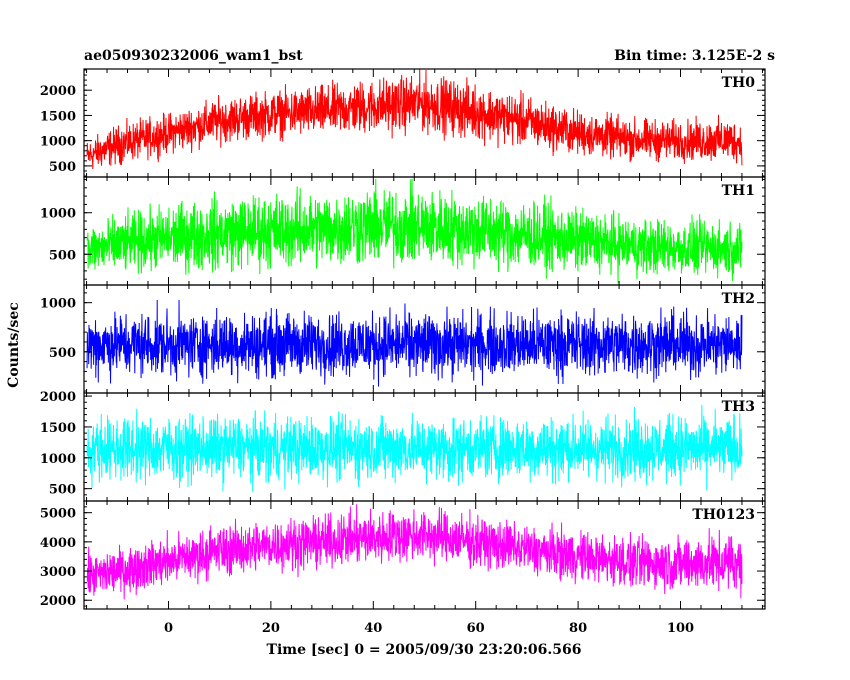 The height and width of the screenshot is (680, 850). I want to click on series-line-th2, so click(414, 343).